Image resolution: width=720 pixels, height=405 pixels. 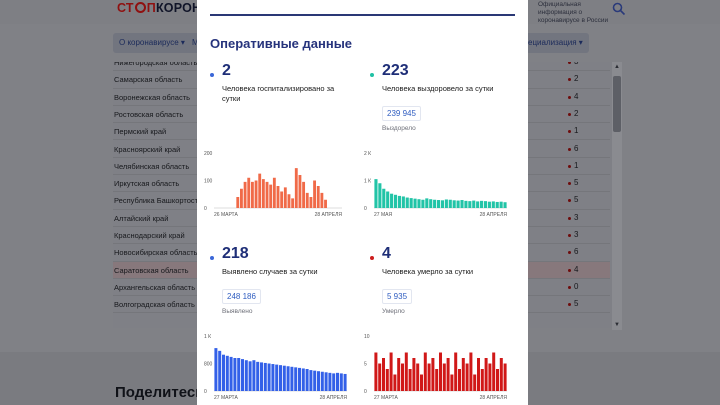 I want to click on scroll-down-icon: ▼, so click(x=617, y=325).